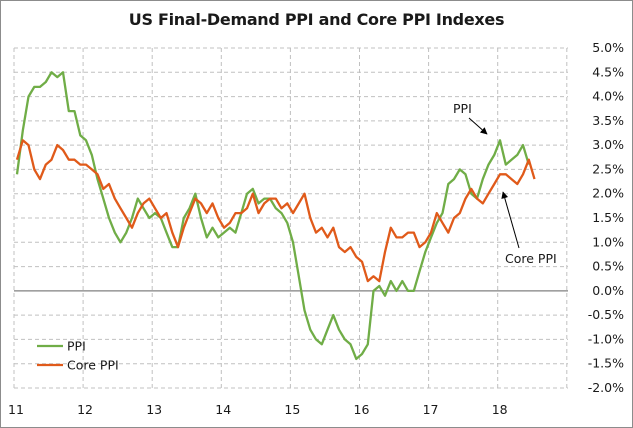  What do you see at coordinates (608, 47) in the screenshot?
I see `y-tick-label: 5.0%` at bounding box center [608, 47].